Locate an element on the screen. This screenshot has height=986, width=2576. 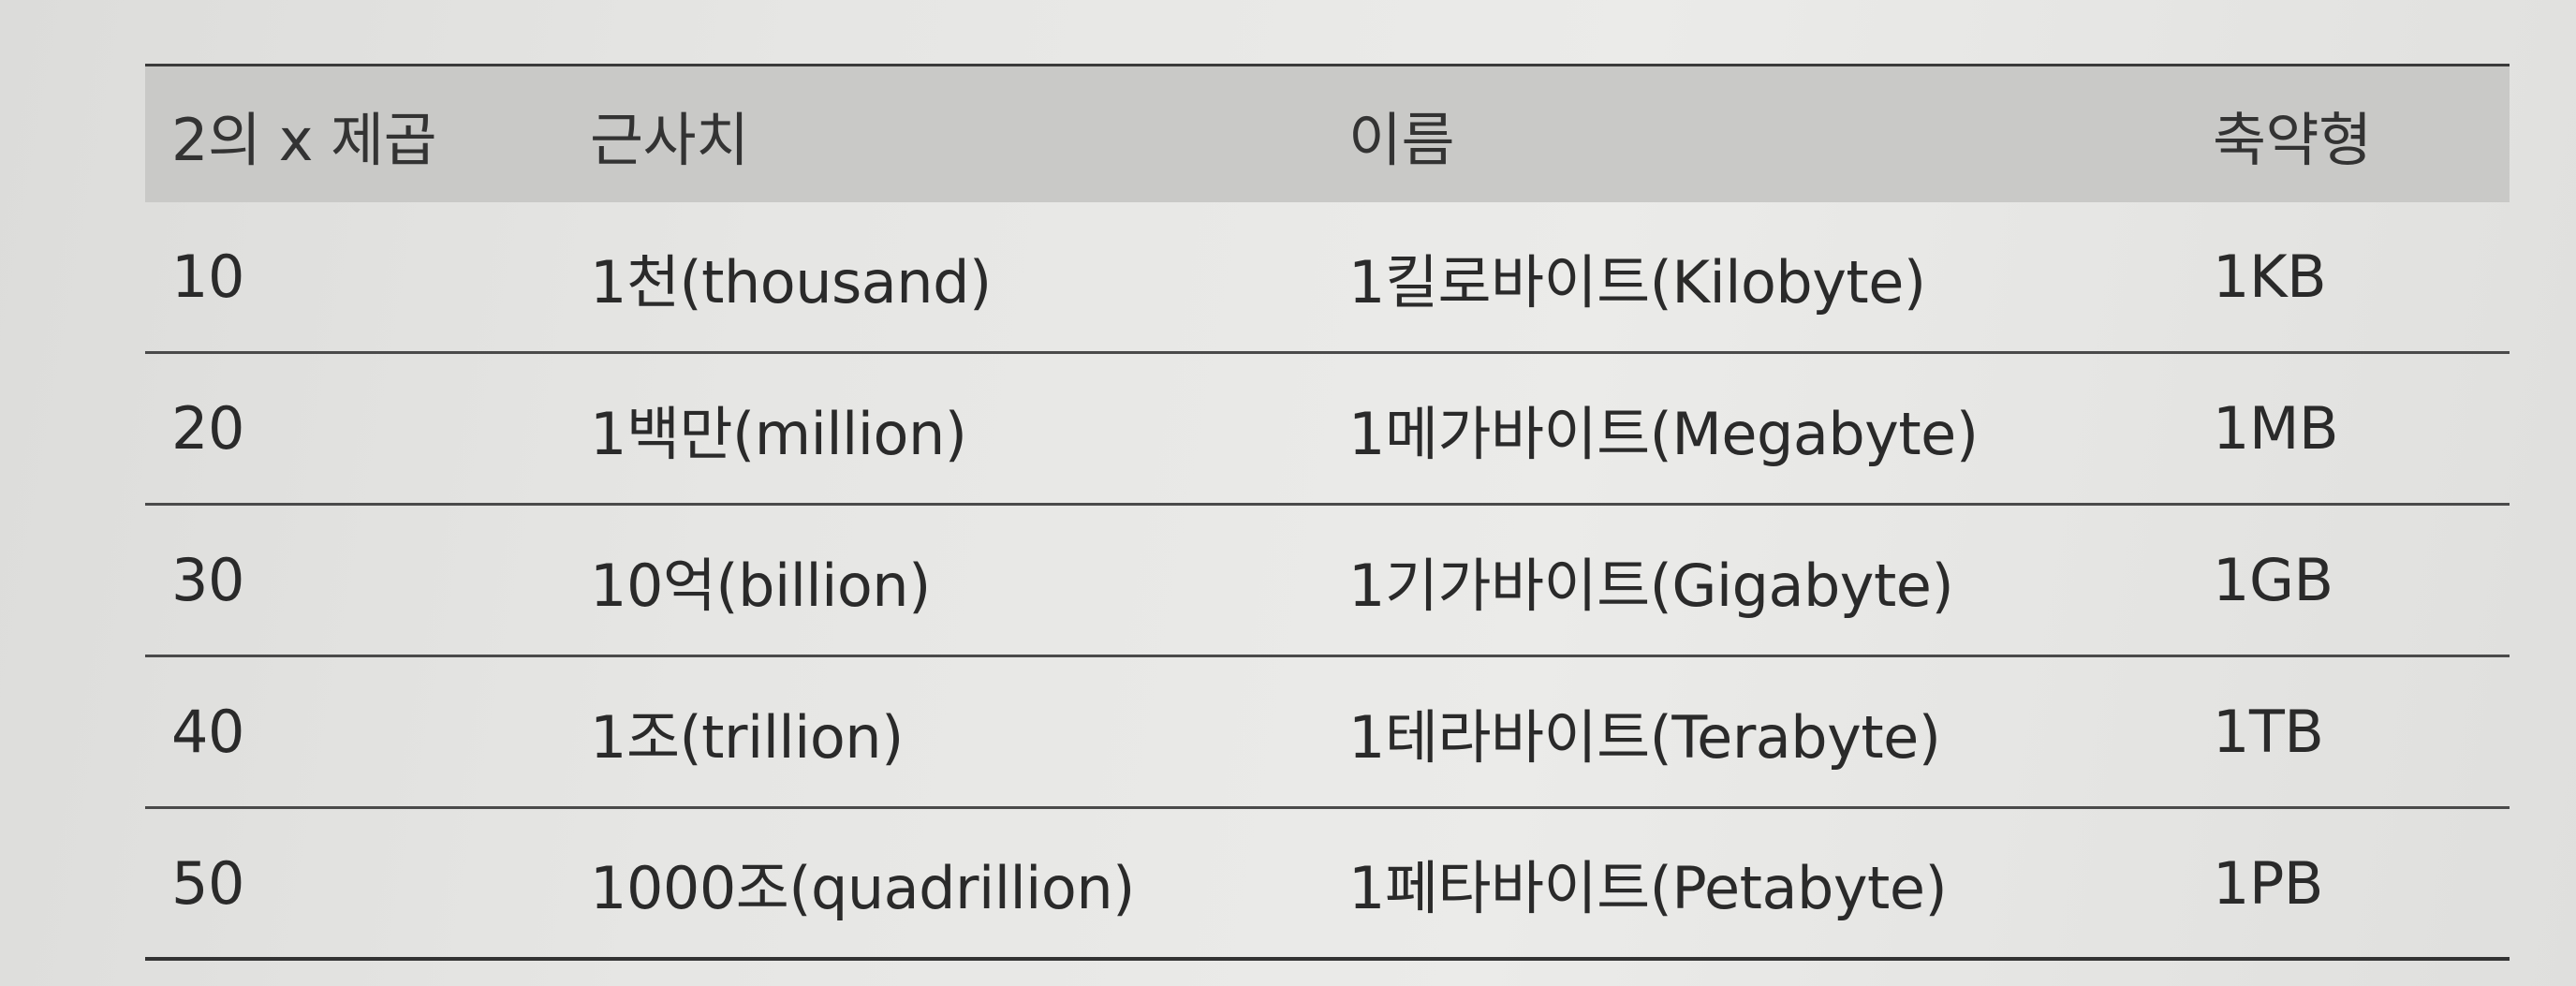
header-abbreviation: 축약형 is located at coordinates (2292, 139).